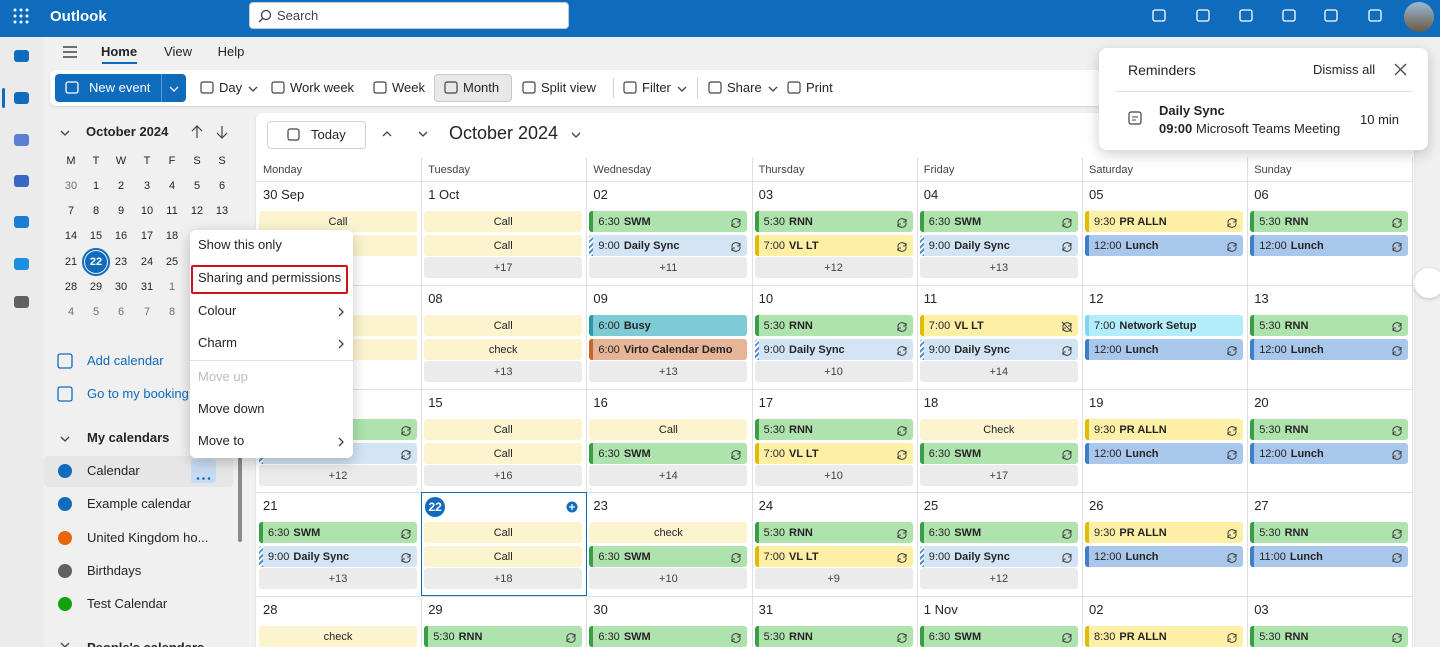 This screenshot has height=647, width=1440. Describe the element at coordinates (71, 261) in the screenshot. I see `mini-day: 21` at that location.